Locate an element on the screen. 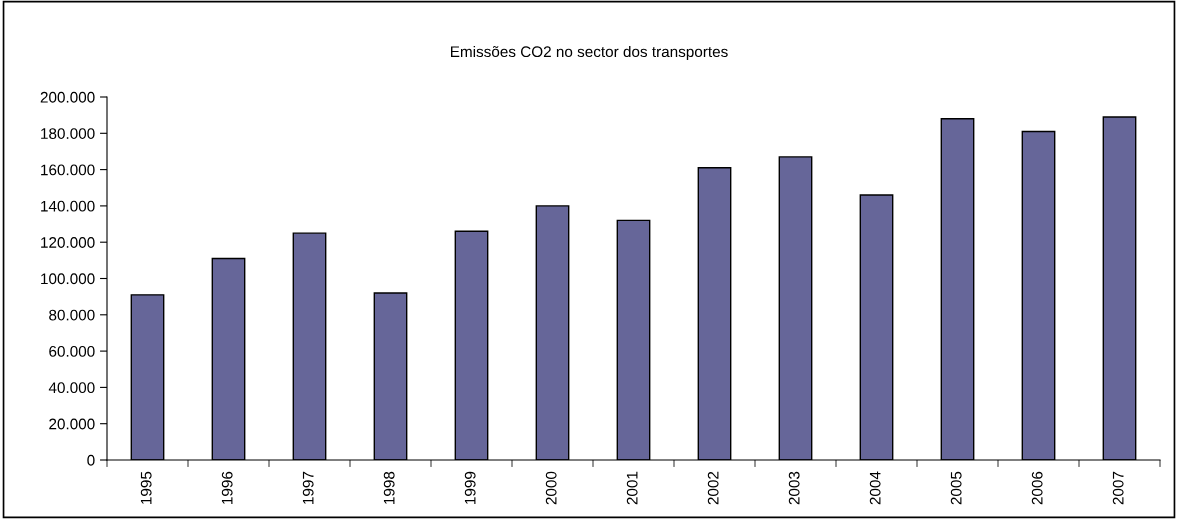  y-tick-label: 180.000 is located at coordinates (68, 133).